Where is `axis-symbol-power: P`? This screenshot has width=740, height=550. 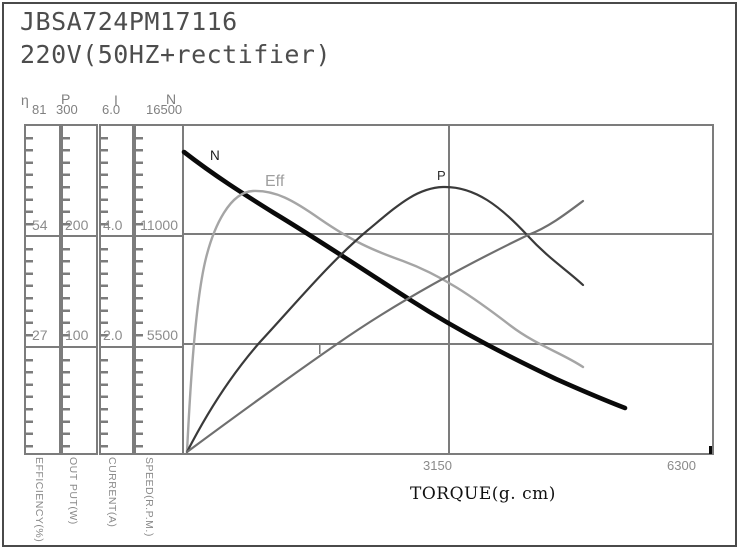 axis-symbol-power: P is located at coordinates (66, 99).